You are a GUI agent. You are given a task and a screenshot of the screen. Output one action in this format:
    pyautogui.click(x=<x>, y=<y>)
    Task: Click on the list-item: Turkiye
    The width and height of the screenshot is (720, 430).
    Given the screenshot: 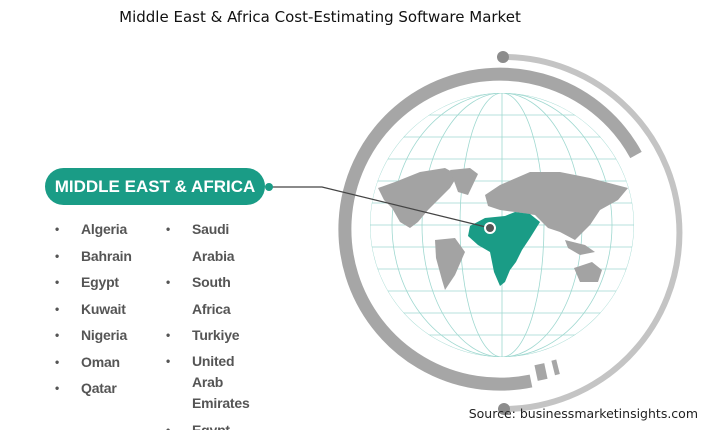 What is the action you would take?
    pyautogui.click(x=216, y=335)
    